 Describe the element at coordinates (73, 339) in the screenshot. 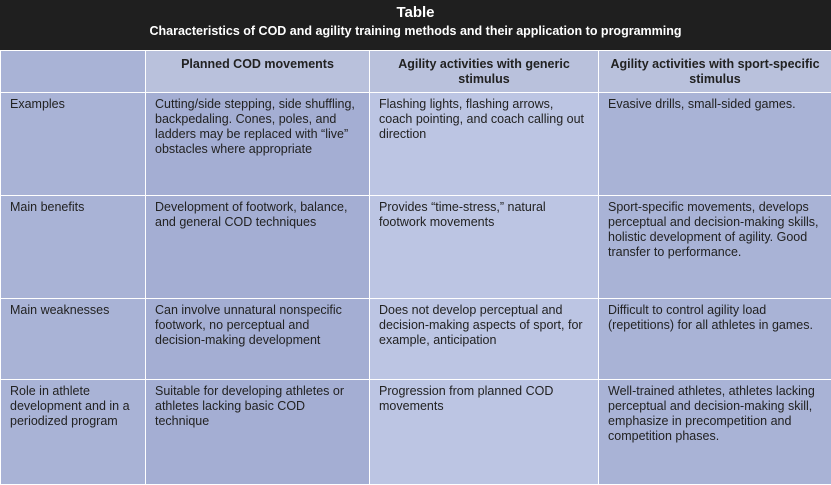

I see `row-label: Main weaknesses` at that location.